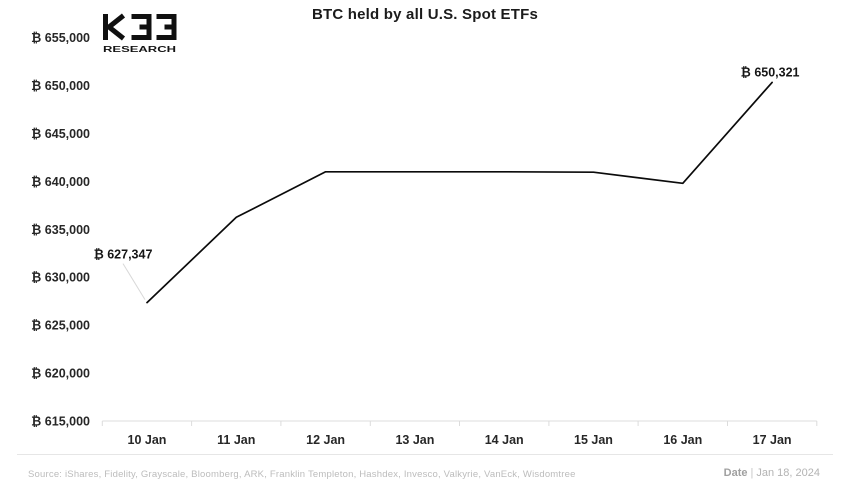 The width and height of the screenshot is (850, 495). Describe the element at coordinates (682, 440) in the screenshot. I see `x-axis-label: 16 Jan` at that location.